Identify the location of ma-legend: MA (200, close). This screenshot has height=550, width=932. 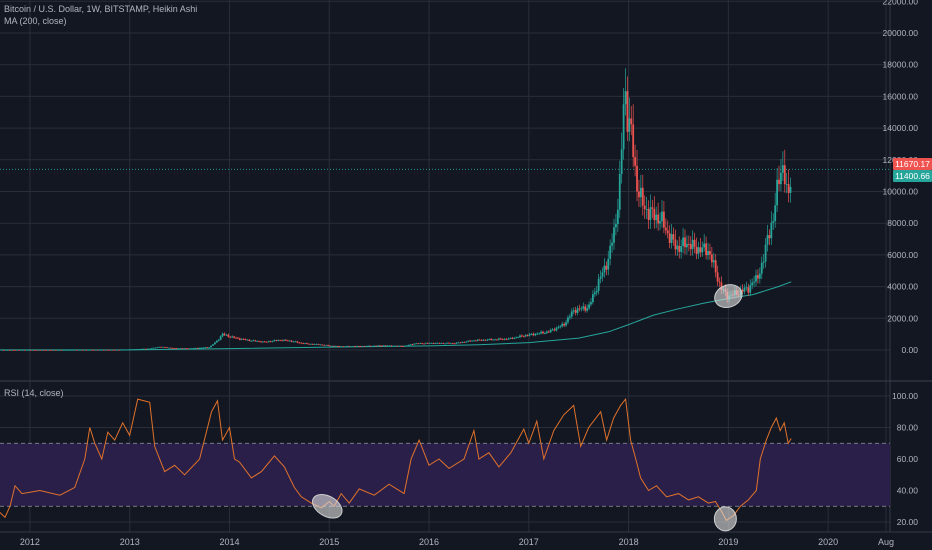
(35, 21).